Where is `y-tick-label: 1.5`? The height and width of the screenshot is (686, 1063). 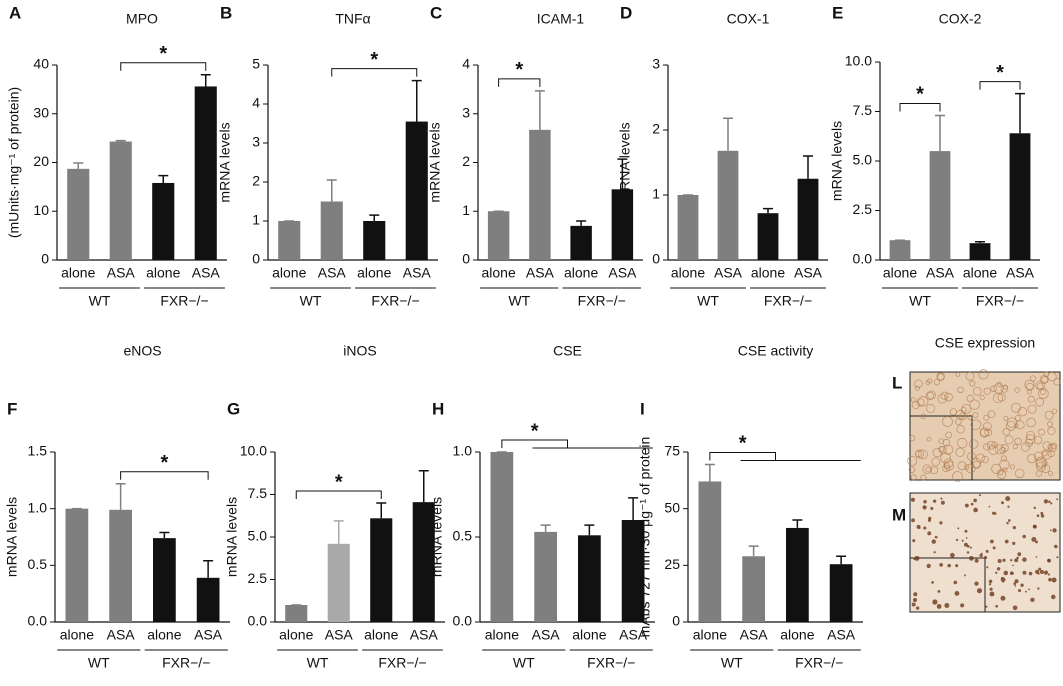
y-tick-label: 1.5 is located at coordinates (38, 451).